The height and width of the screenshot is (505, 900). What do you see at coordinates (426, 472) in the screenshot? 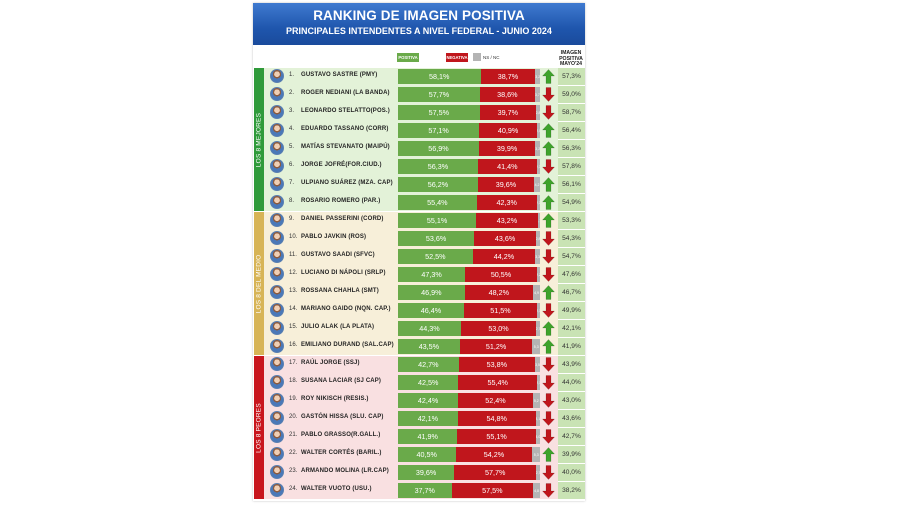
I see `bar-positive: 39,6%` at bounding box center [426, 472].